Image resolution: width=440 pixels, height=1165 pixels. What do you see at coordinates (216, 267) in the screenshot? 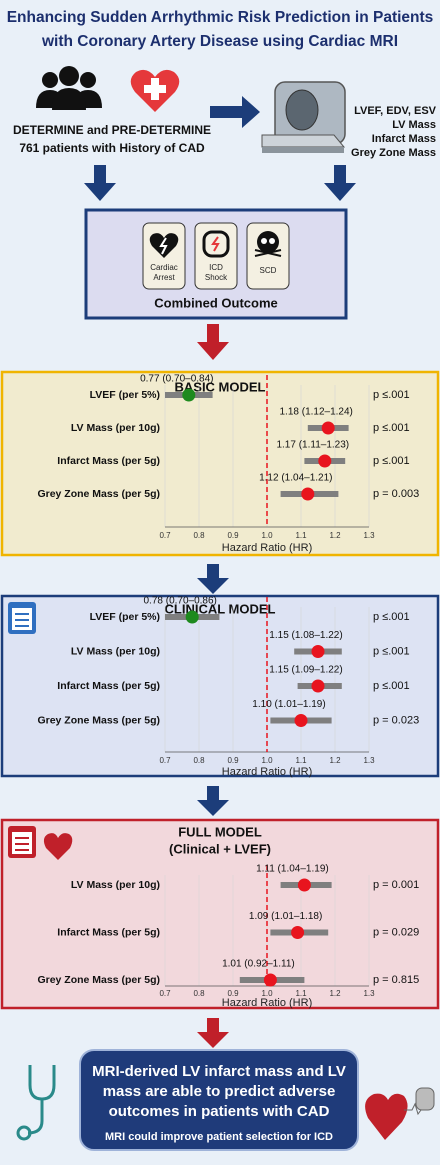
I see `outcome-label: ICD` at bounding box center [216, 267].